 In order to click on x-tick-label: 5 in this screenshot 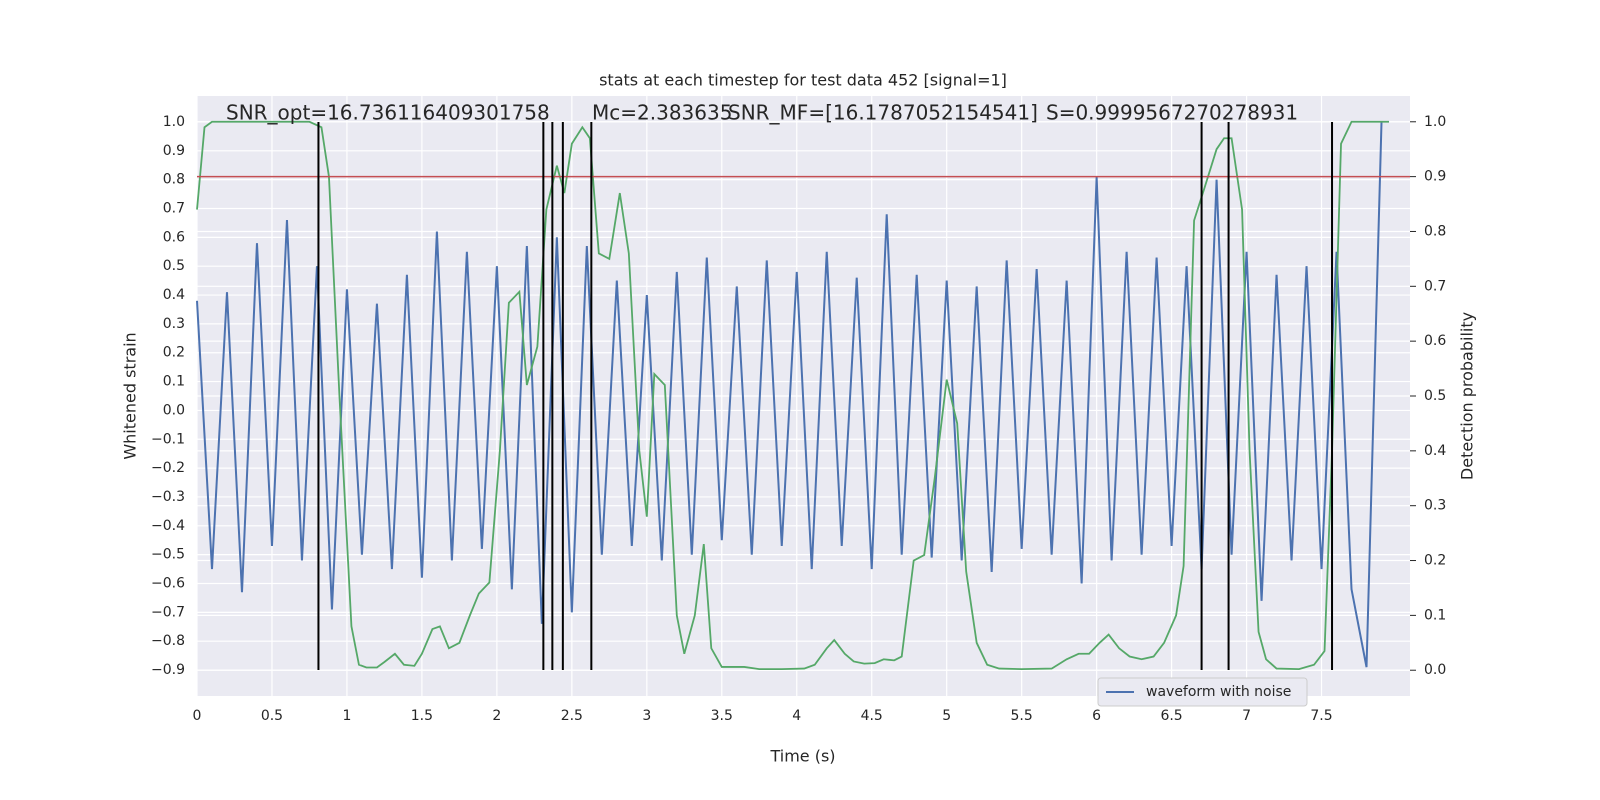, I will do `click(946, 716)`.